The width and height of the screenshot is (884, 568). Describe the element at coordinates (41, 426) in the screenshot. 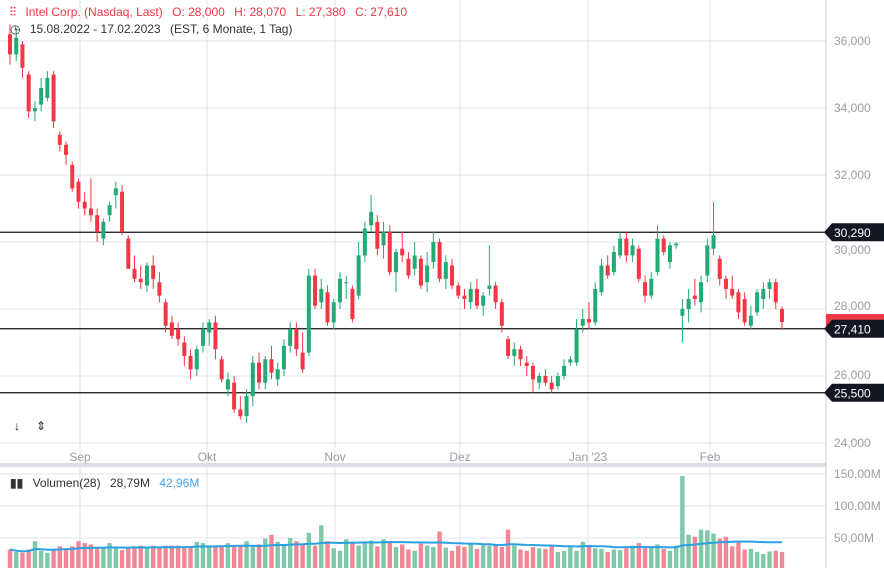

I see `scale-icon: ⇕` at that location.